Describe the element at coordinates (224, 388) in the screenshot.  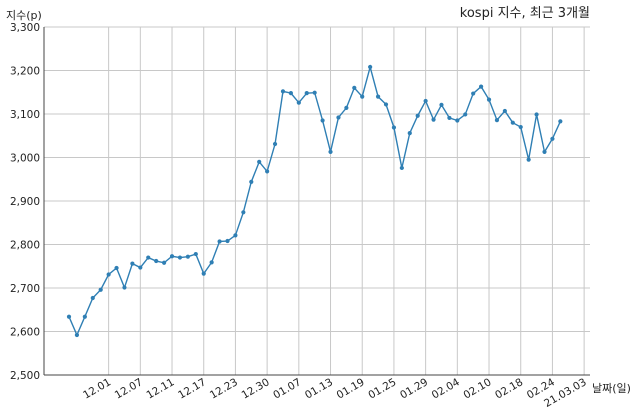
I see `x-tick-label: 12.23` at that location.